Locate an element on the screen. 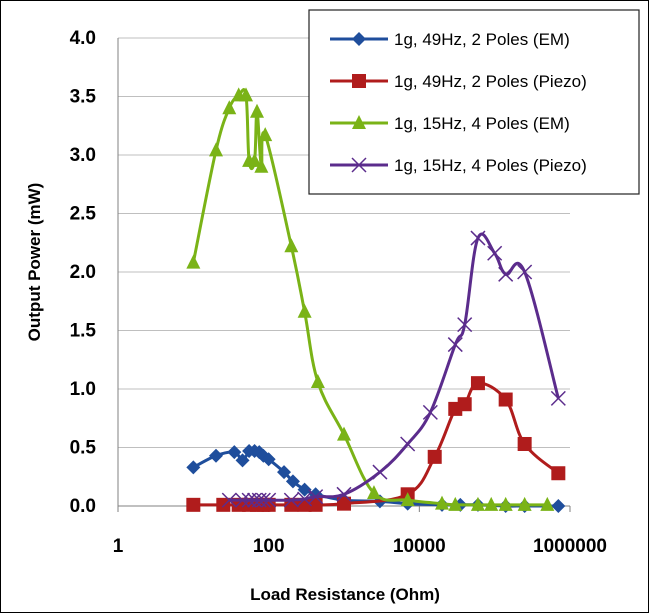  y-tick-label: 0.5 is located at coordinates (83, 448).